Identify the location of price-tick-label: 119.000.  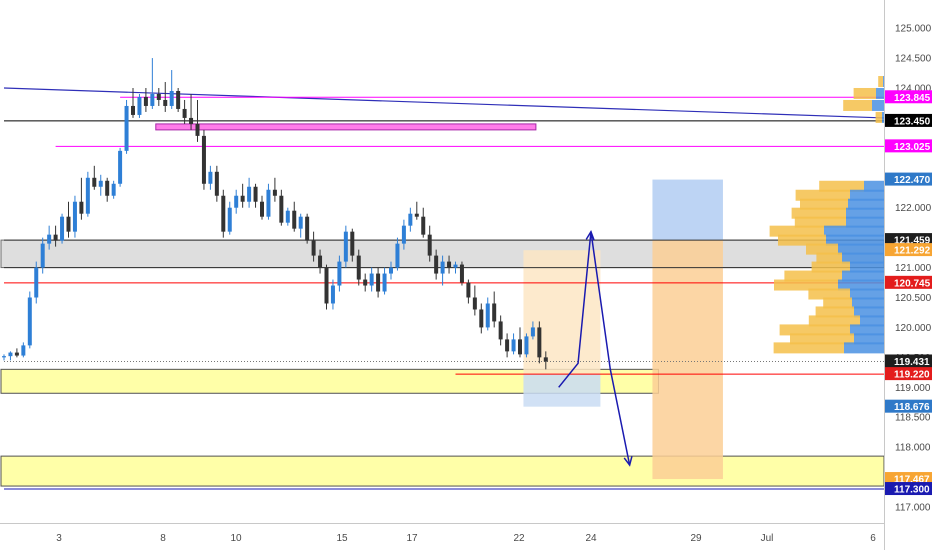
(913, 388).